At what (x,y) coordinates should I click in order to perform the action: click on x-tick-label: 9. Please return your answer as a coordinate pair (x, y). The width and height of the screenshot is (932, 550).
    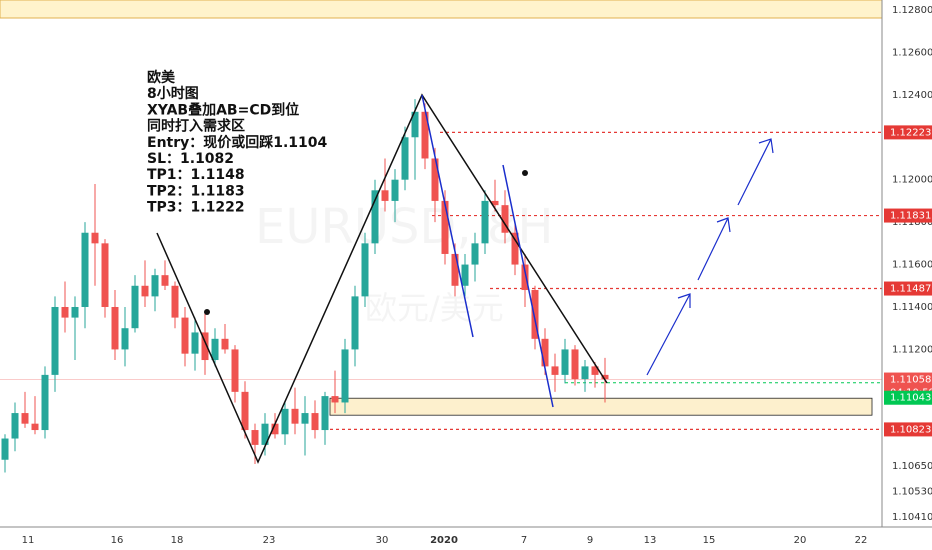
    Looking at the image, I should click on (590, 540).